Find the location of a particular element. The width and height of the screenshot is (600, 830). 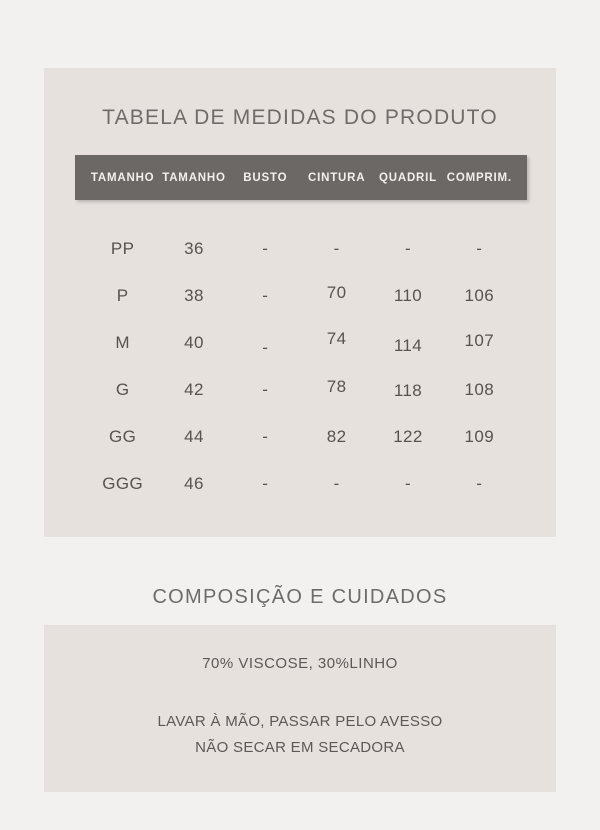

table-row-gg: GG 44 - 82 122 109 is located at coordinates (301, 436).